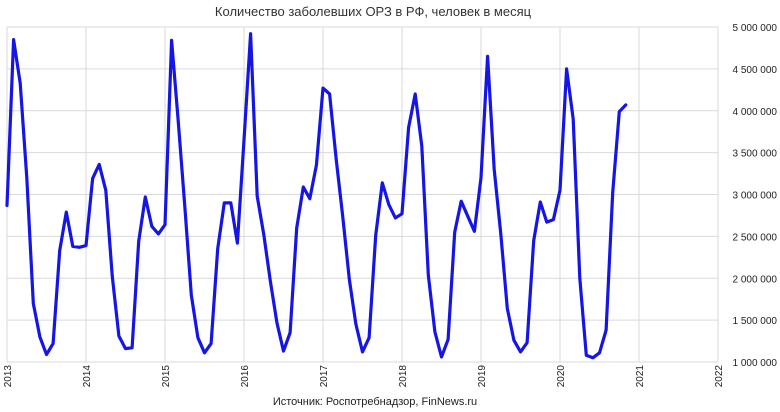 This screenshot has height=412, width=780. Describe the element at coordinates (755, 363) in the screenshot. I see `y-tick-label: 1 000 000` at that location.